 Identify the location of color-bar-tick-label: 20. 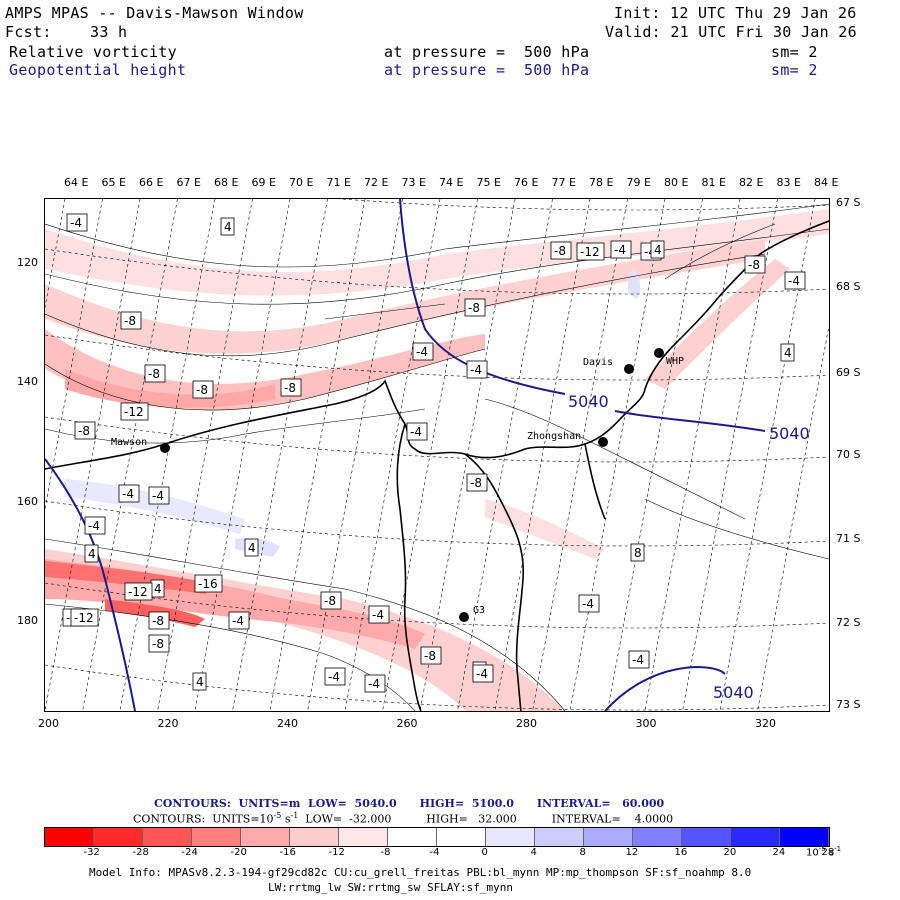
(730, 852).